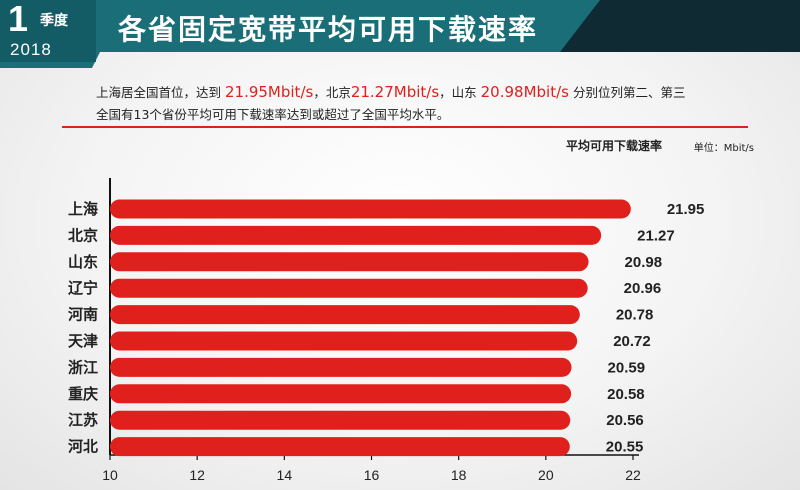 This screenshot has height=490, width=800. Describe the element at coordinates (285, 475) in the screenshot. I see `x-tick-label: 14` at that location.